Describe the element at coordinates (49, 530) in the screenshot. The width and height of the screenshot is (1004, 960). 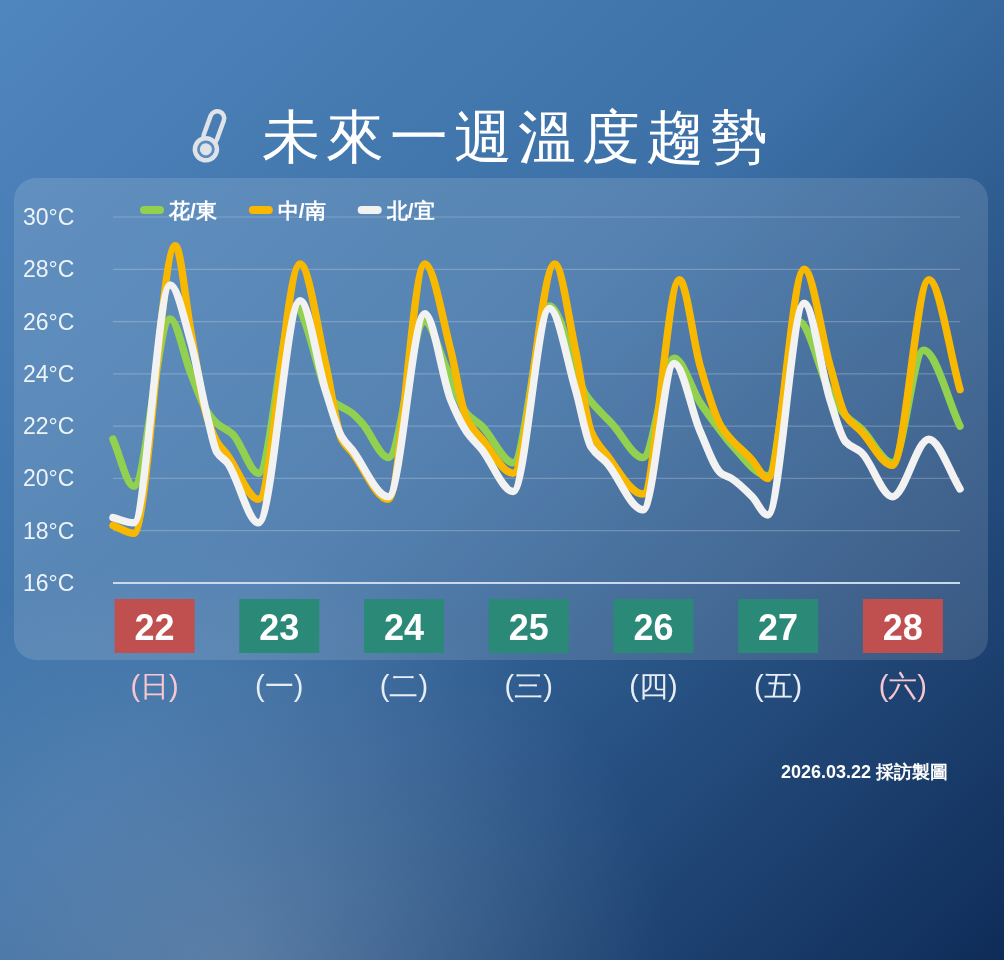
I see `y-tick-label: 18°C` at that location.